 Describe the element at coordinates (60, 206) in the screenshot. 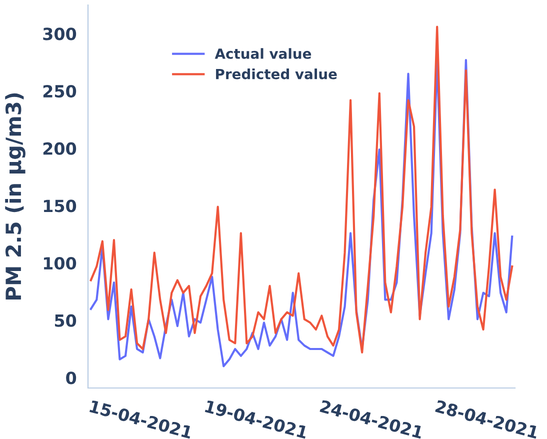

I see `y-tick-label: 150` at that location.